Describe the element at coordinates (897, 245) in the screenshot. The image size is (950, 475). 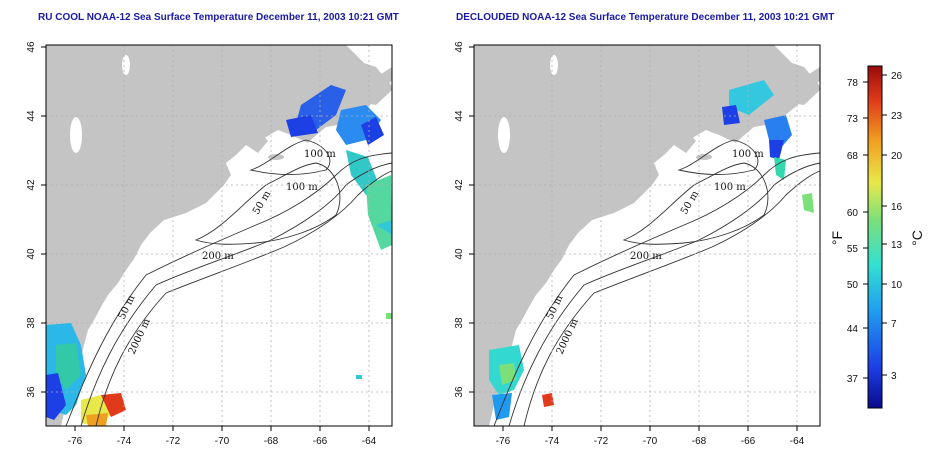
I see `celsius-tick: 13` at that location.